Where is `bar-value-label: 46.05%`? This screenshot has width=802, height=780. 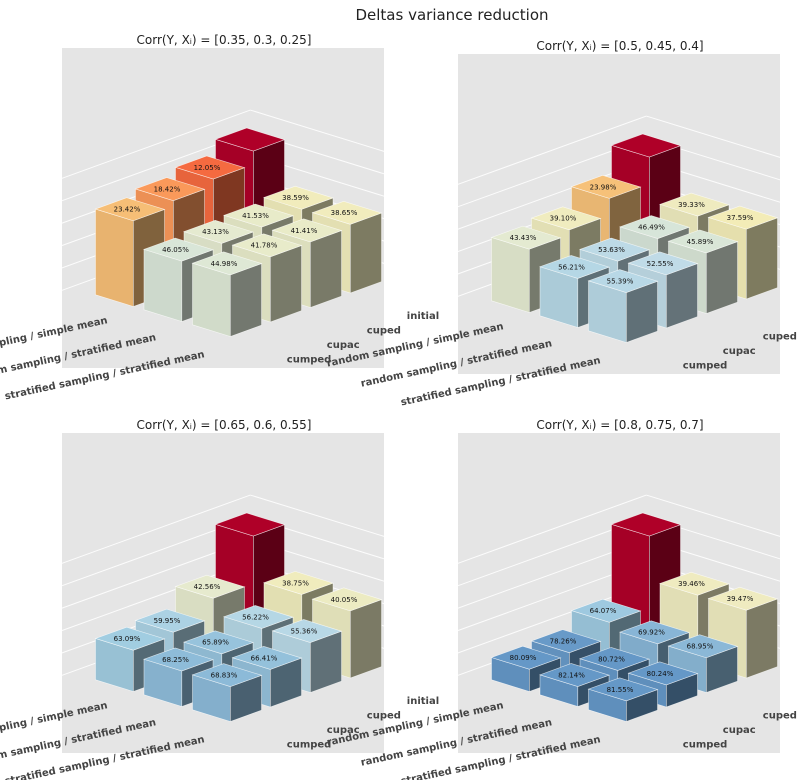 bar-value-label: 46.05% is located at coordinates (175, 250).